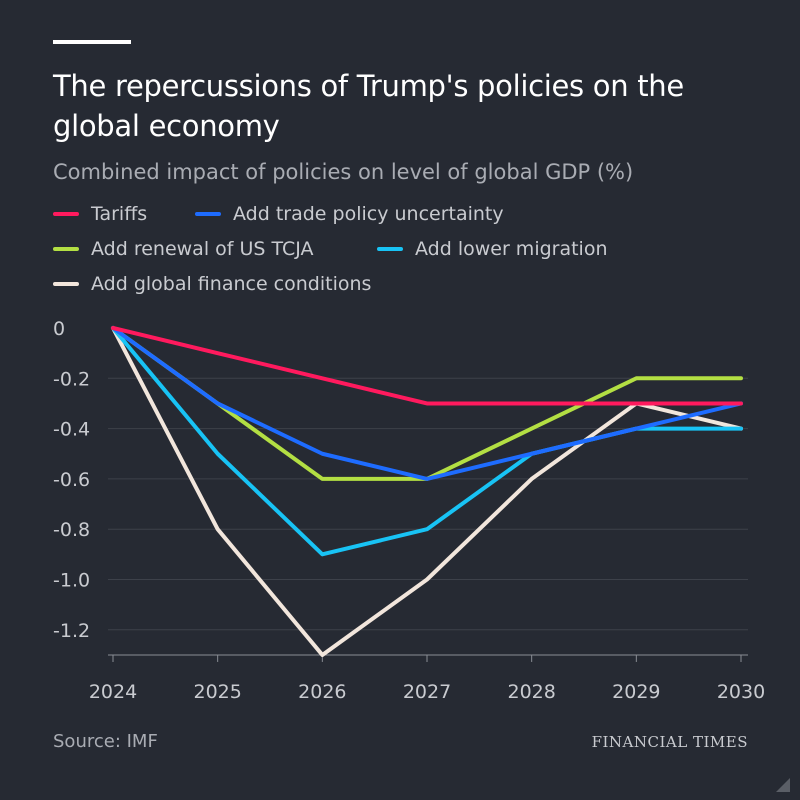  Describe the element at coordinates (92, 42) in the screenshot. I see `title-accent-bar` at that location.